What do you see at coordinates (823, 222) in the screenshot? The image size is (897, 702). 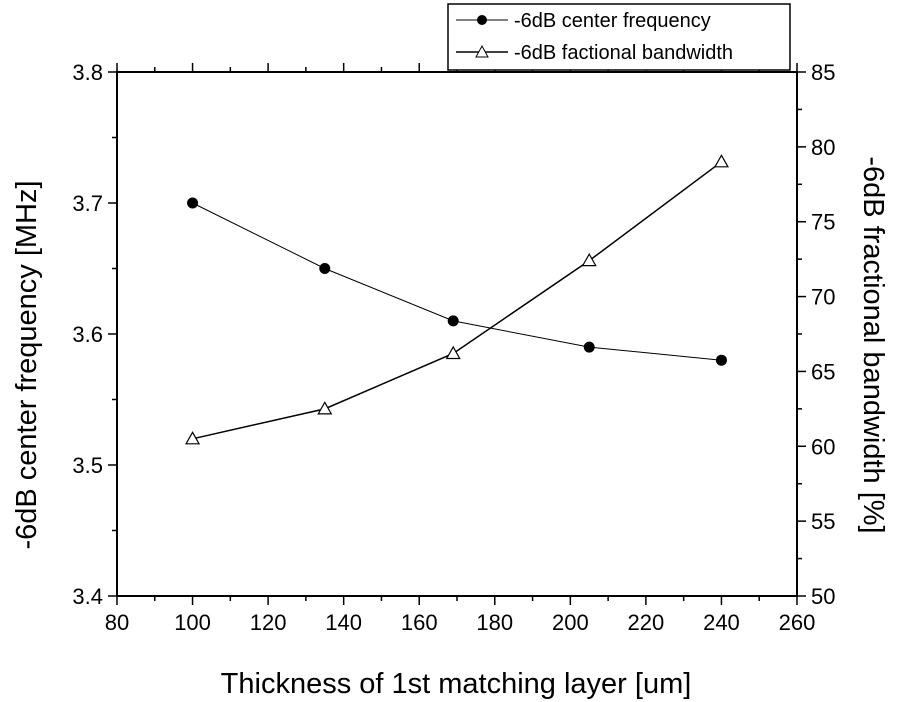 I see `y-right-tick-label: 75` at bounding box center [823, 222].